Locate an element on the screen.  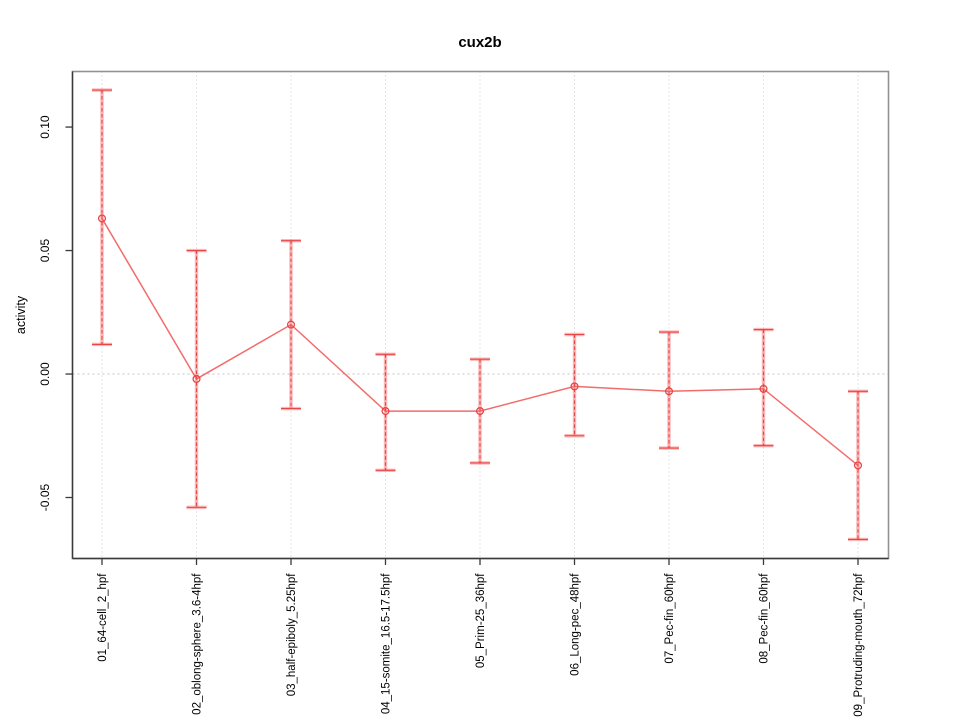
x-tick-label: 01_64-cell_2_hpf is located at coordinates (103, 617).